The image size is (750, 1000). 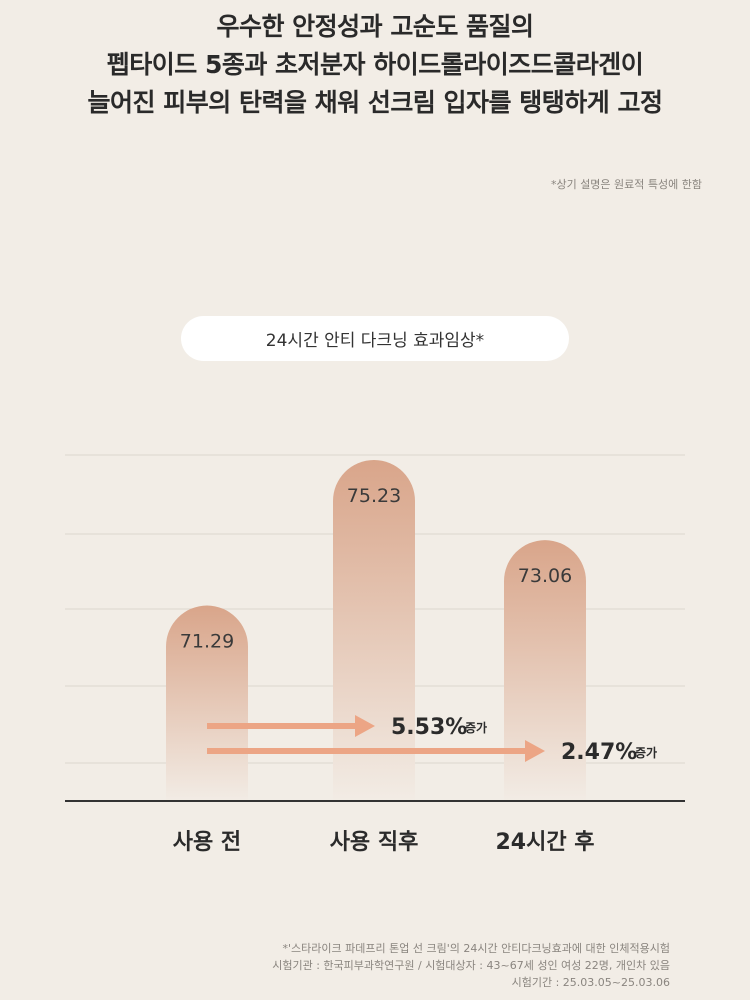 I want to click on footnote-line-3: 시험기간 : 25.03.05~25.03.06, so click(x=590, y=982).